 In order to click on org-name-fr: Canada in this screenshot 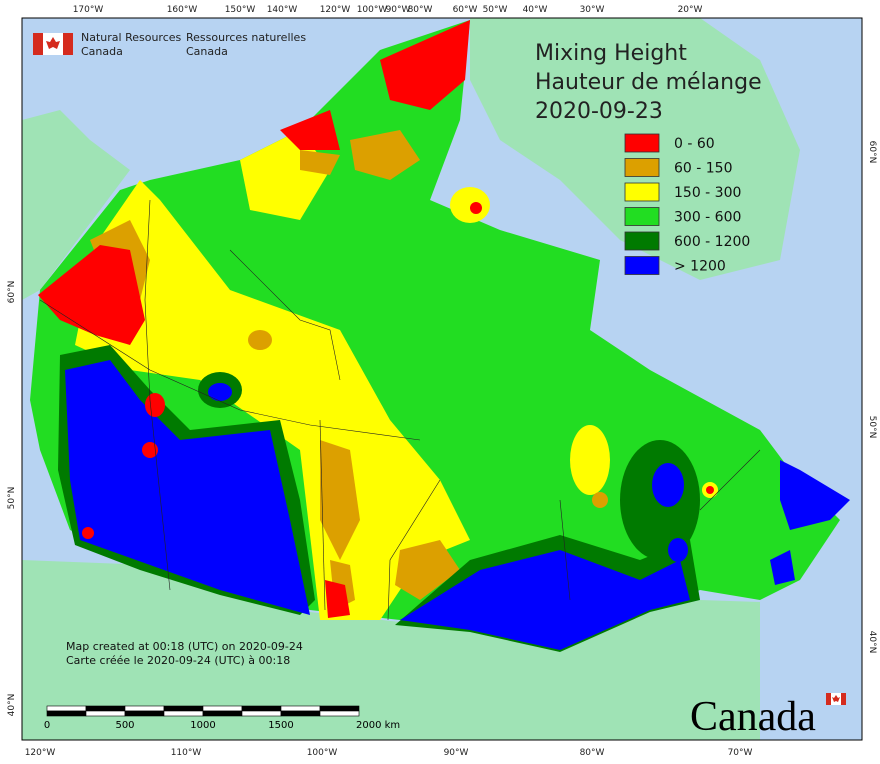, I will do `click(207, 51)`.